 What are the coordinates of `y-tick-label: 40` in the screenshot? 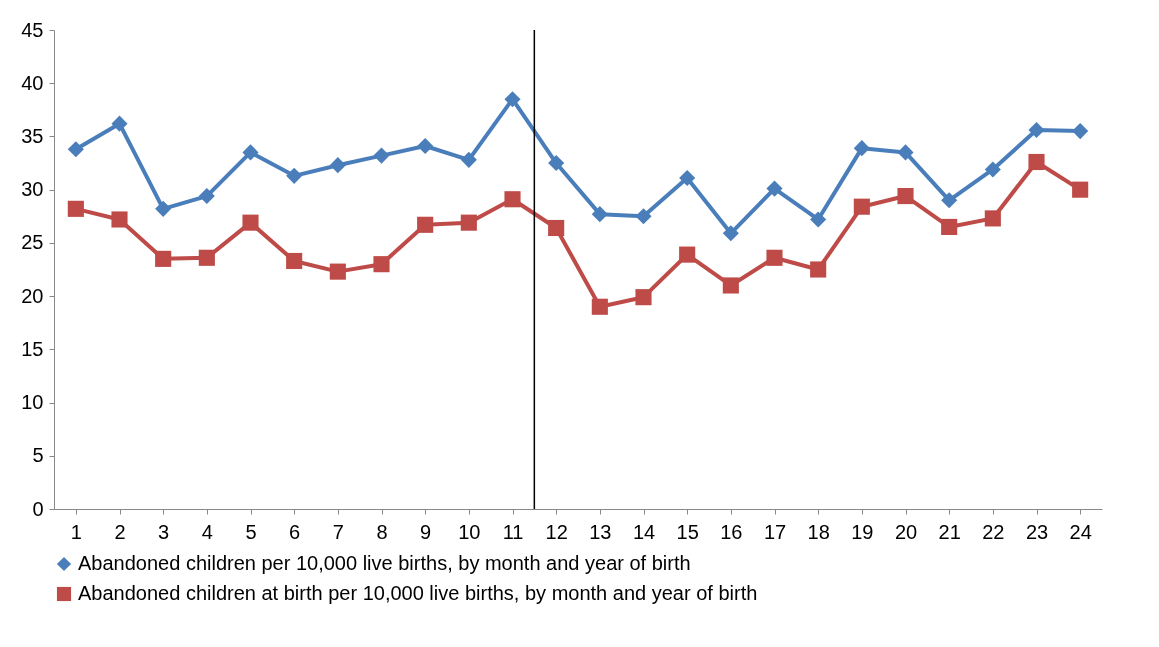 It's located at (32, 82).